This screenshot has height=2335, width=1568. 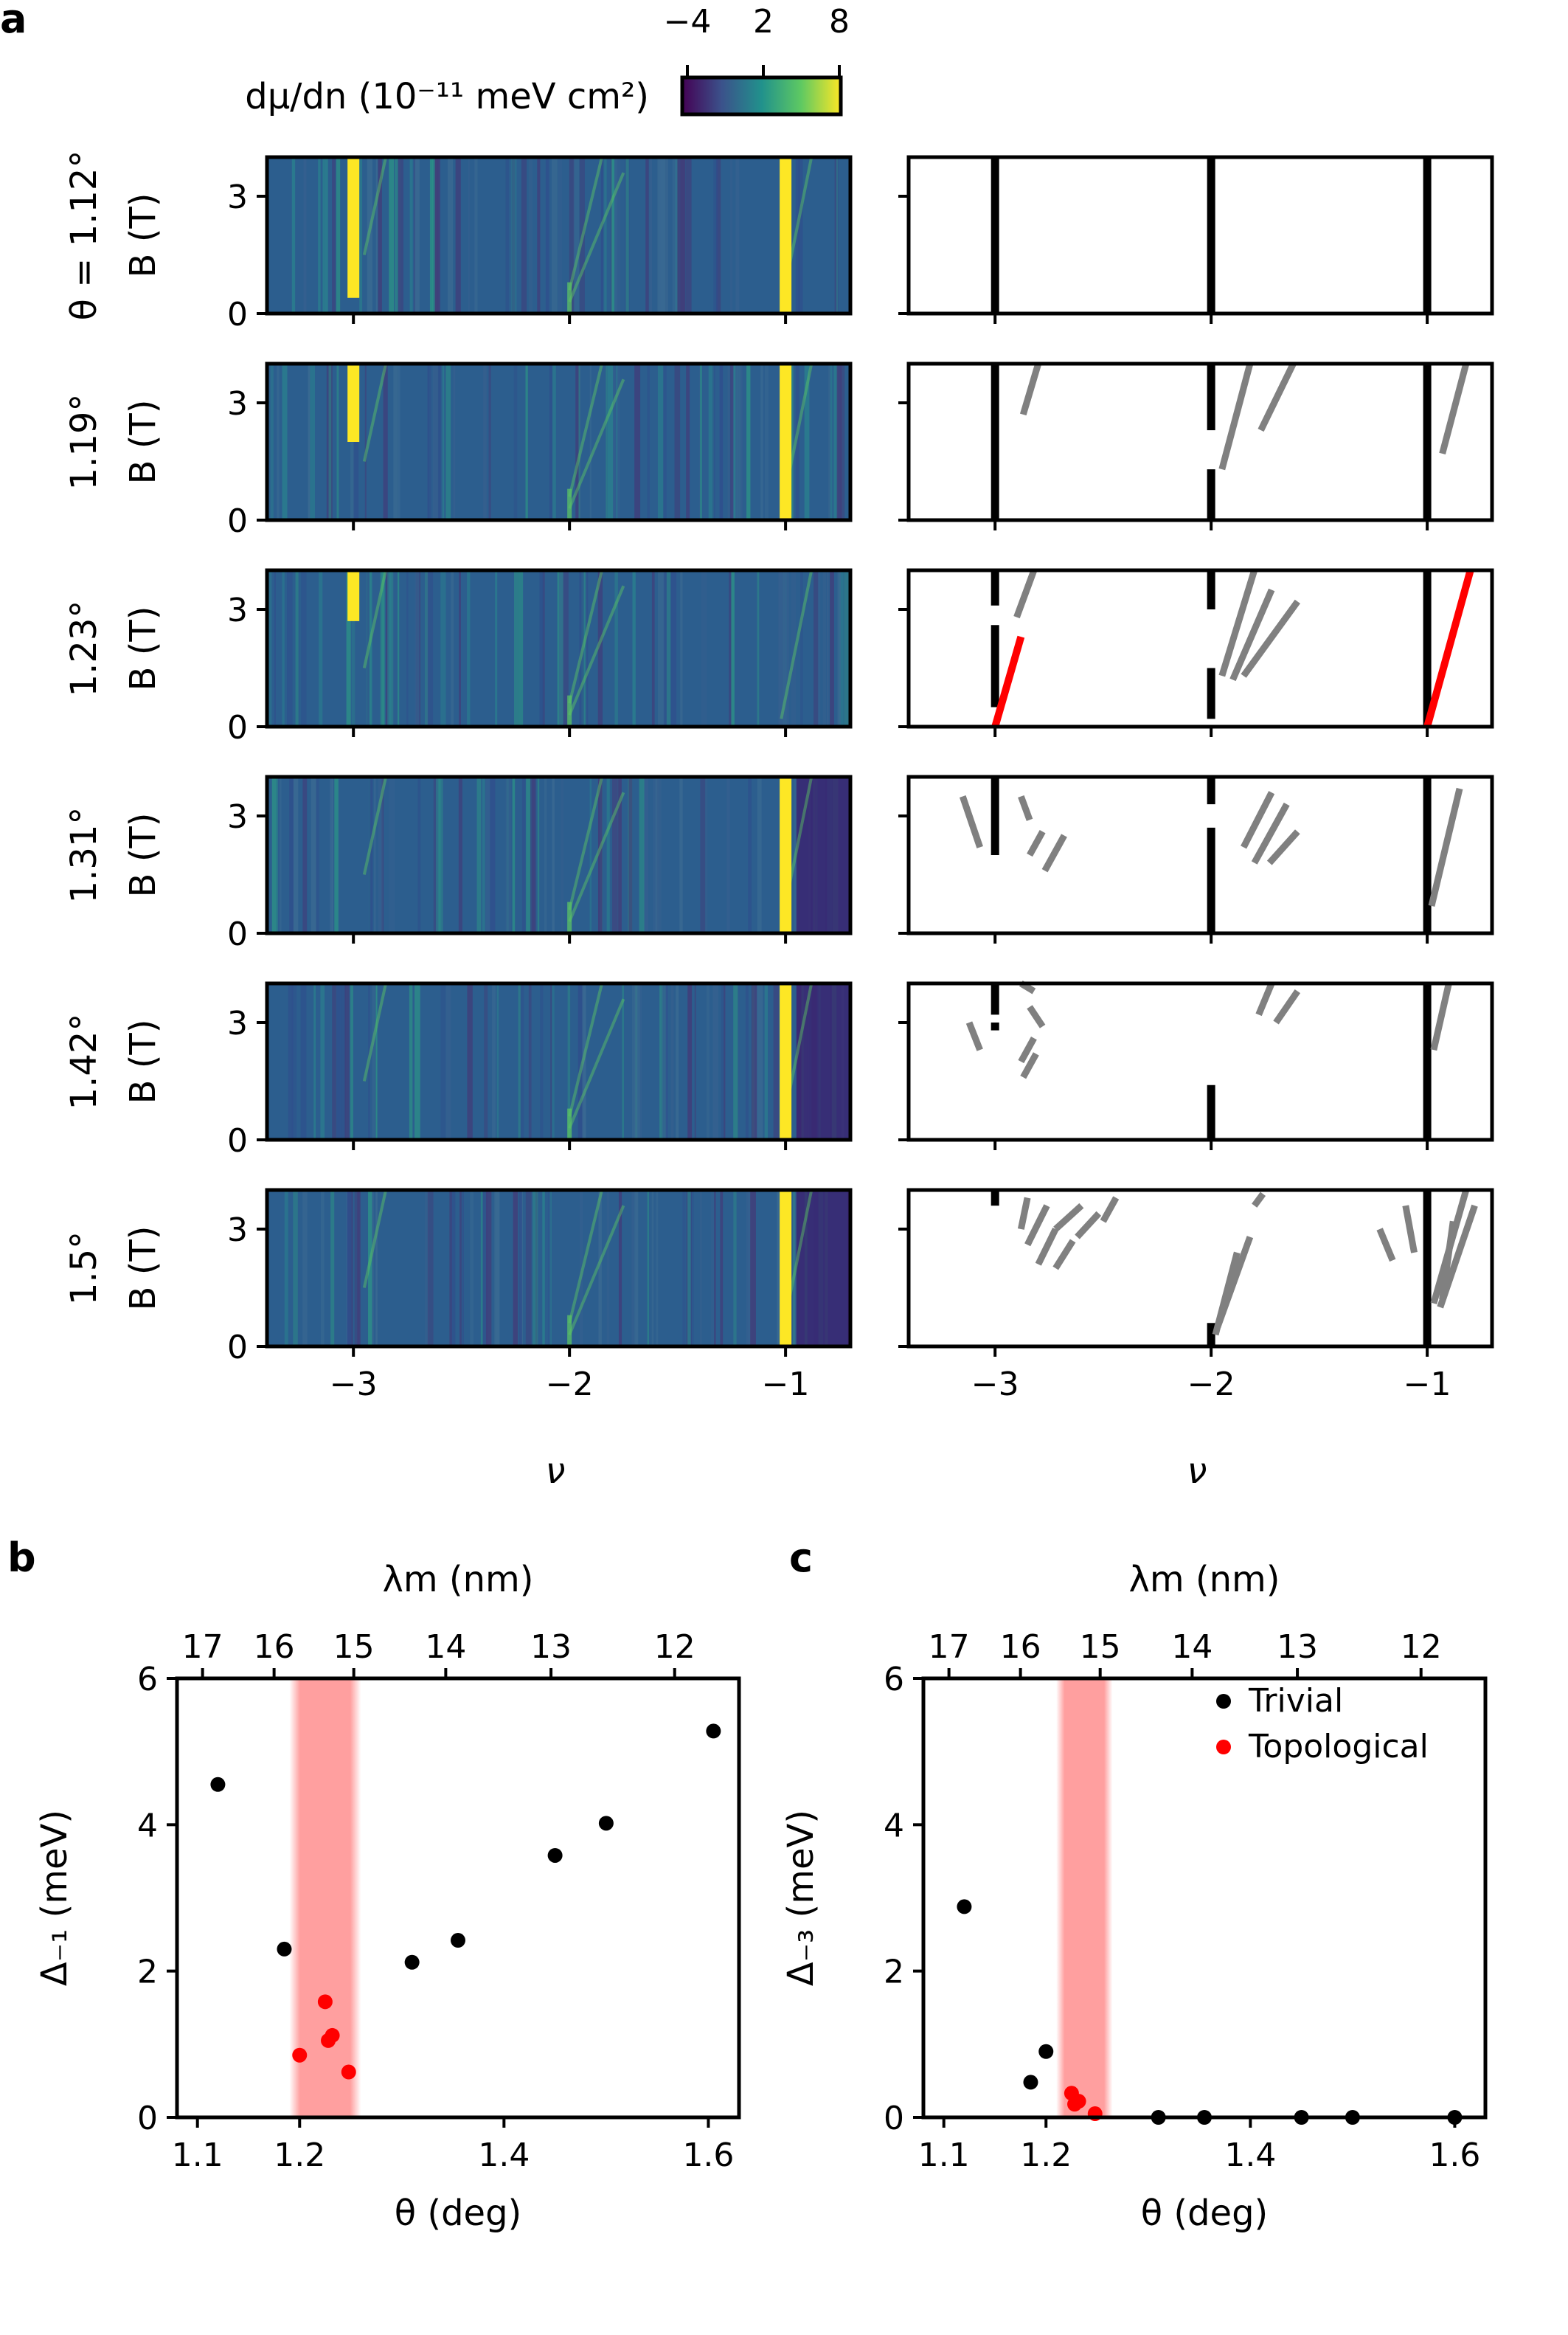 I want to click on row-angle-label: θ = 1.12°, so click(x=84, y=236).